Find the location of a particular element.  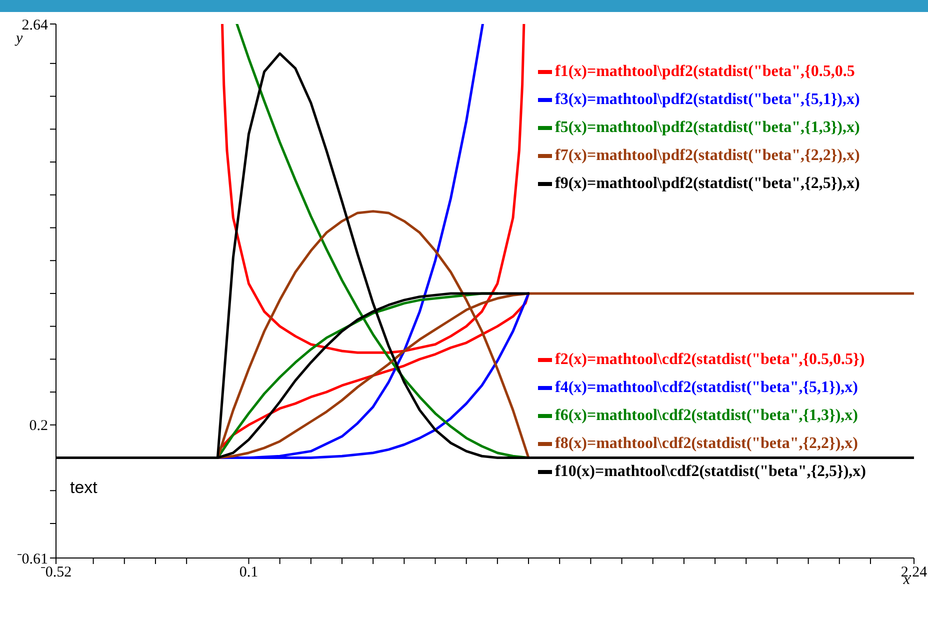

legend-label: f2(x)=mathtool\cdf2(statdist("beta",{0.5,0.5}) is located at coordinates (710, 360).